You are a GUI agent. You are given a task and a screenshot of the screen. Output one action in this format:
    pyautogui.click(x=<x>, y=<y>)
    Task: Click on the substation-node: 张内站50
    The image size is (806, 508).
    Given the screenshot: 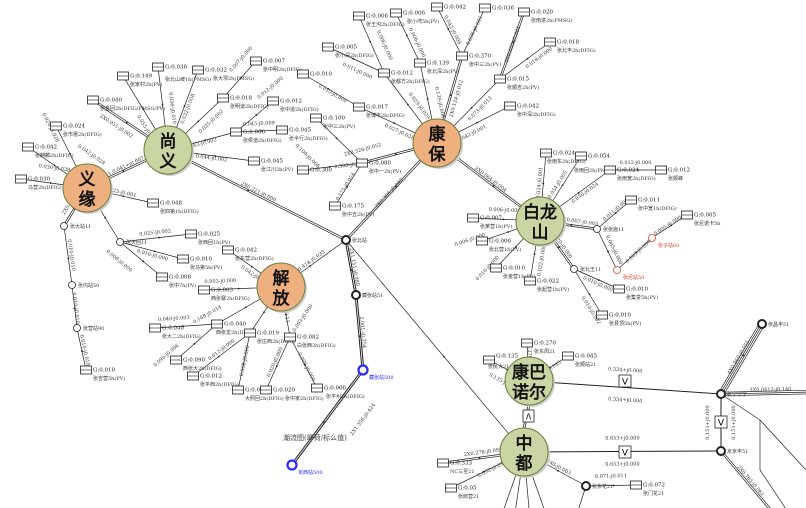 What is the action you would take?
    pyautogui.click(x=84, y=285)
    